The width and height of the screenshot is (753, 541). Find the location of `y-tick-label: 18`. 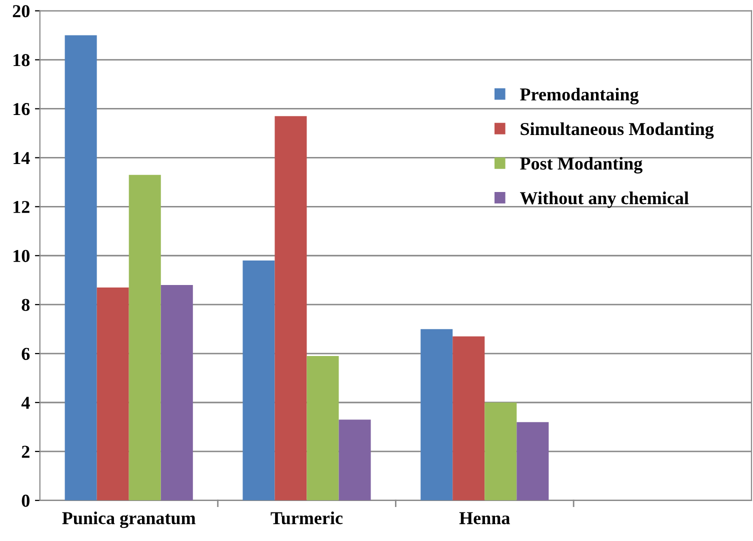

y-tick-label: 18 is located at coordinates (22, 60).